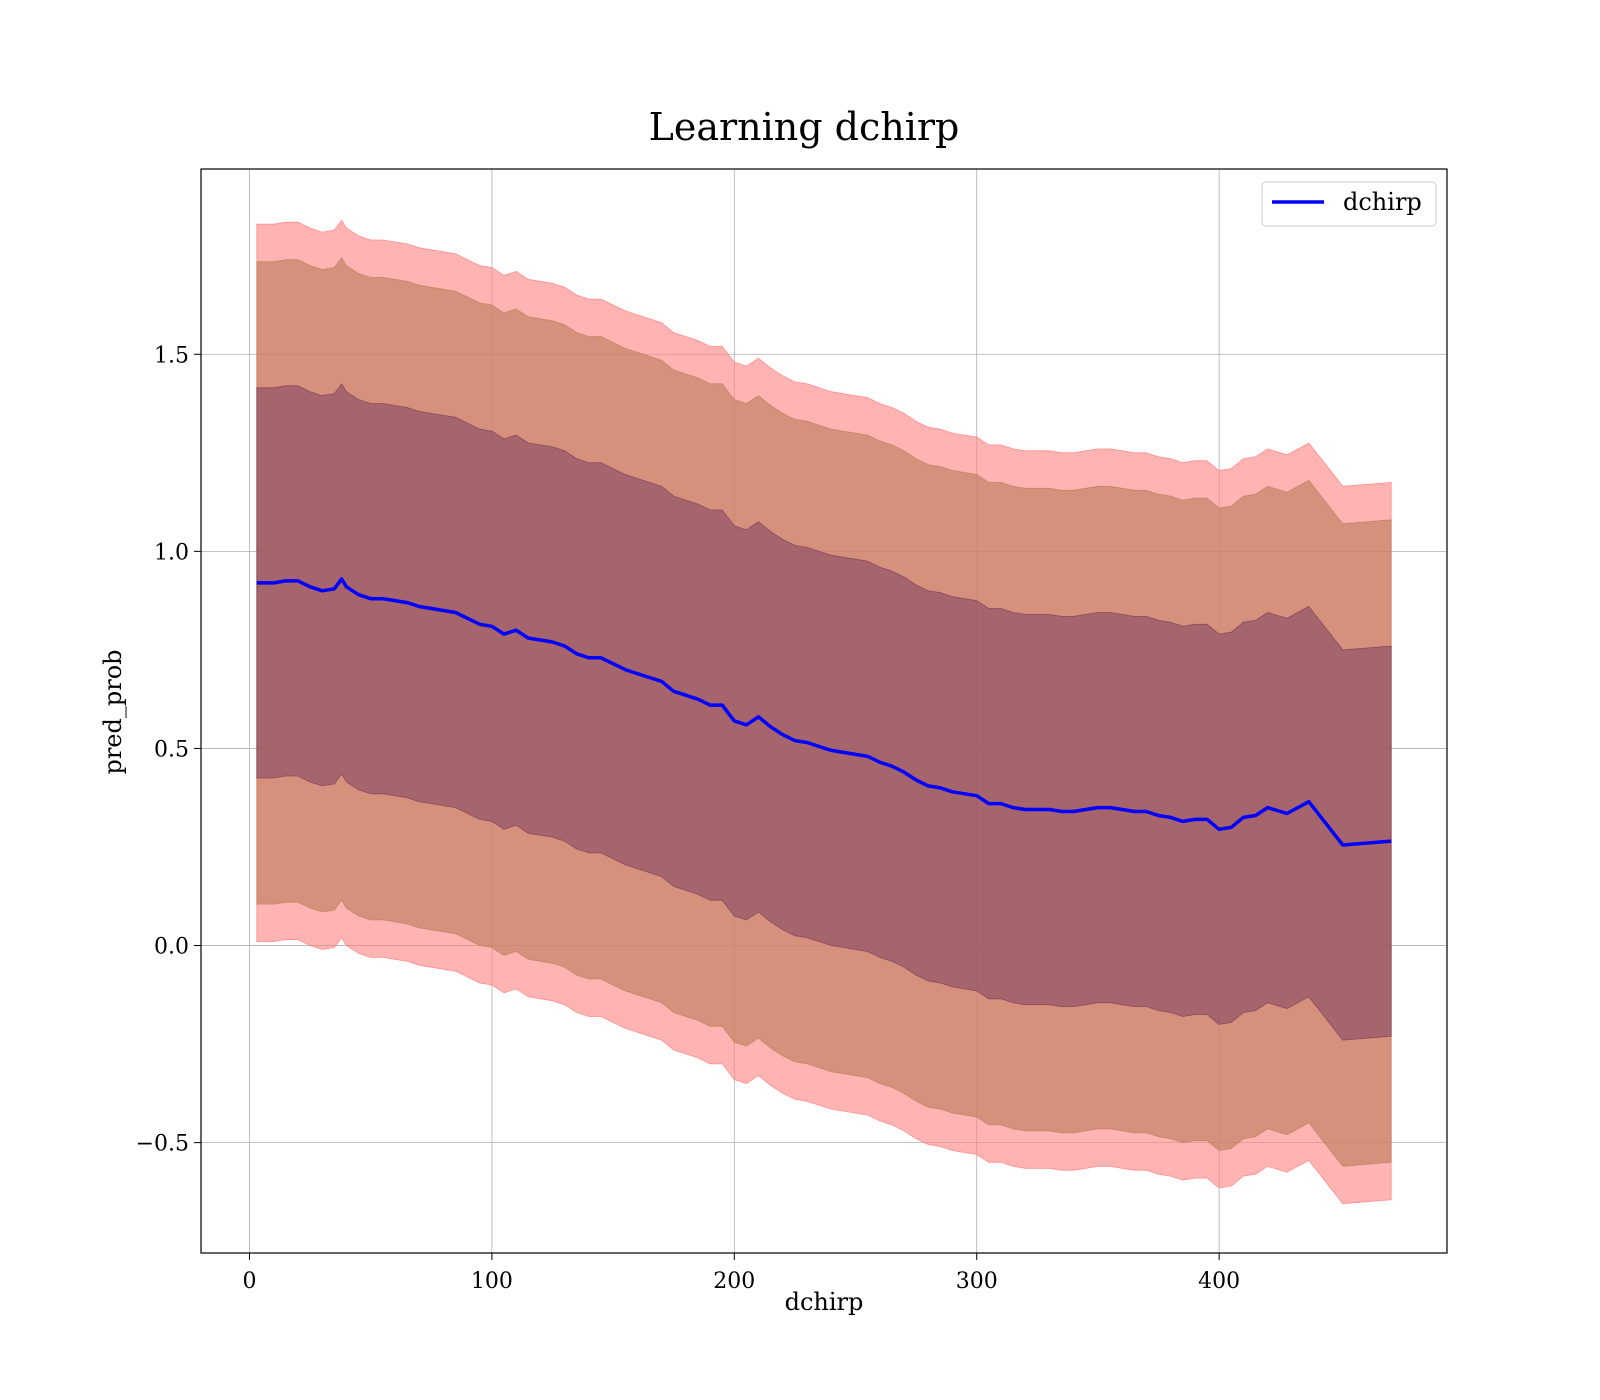 Image resolution: width=1600 pixels, height=1400 pixels. Describe the element at coordinates (734, 1281) in the screenshot. I see `x-tick-label: 200` at that location.